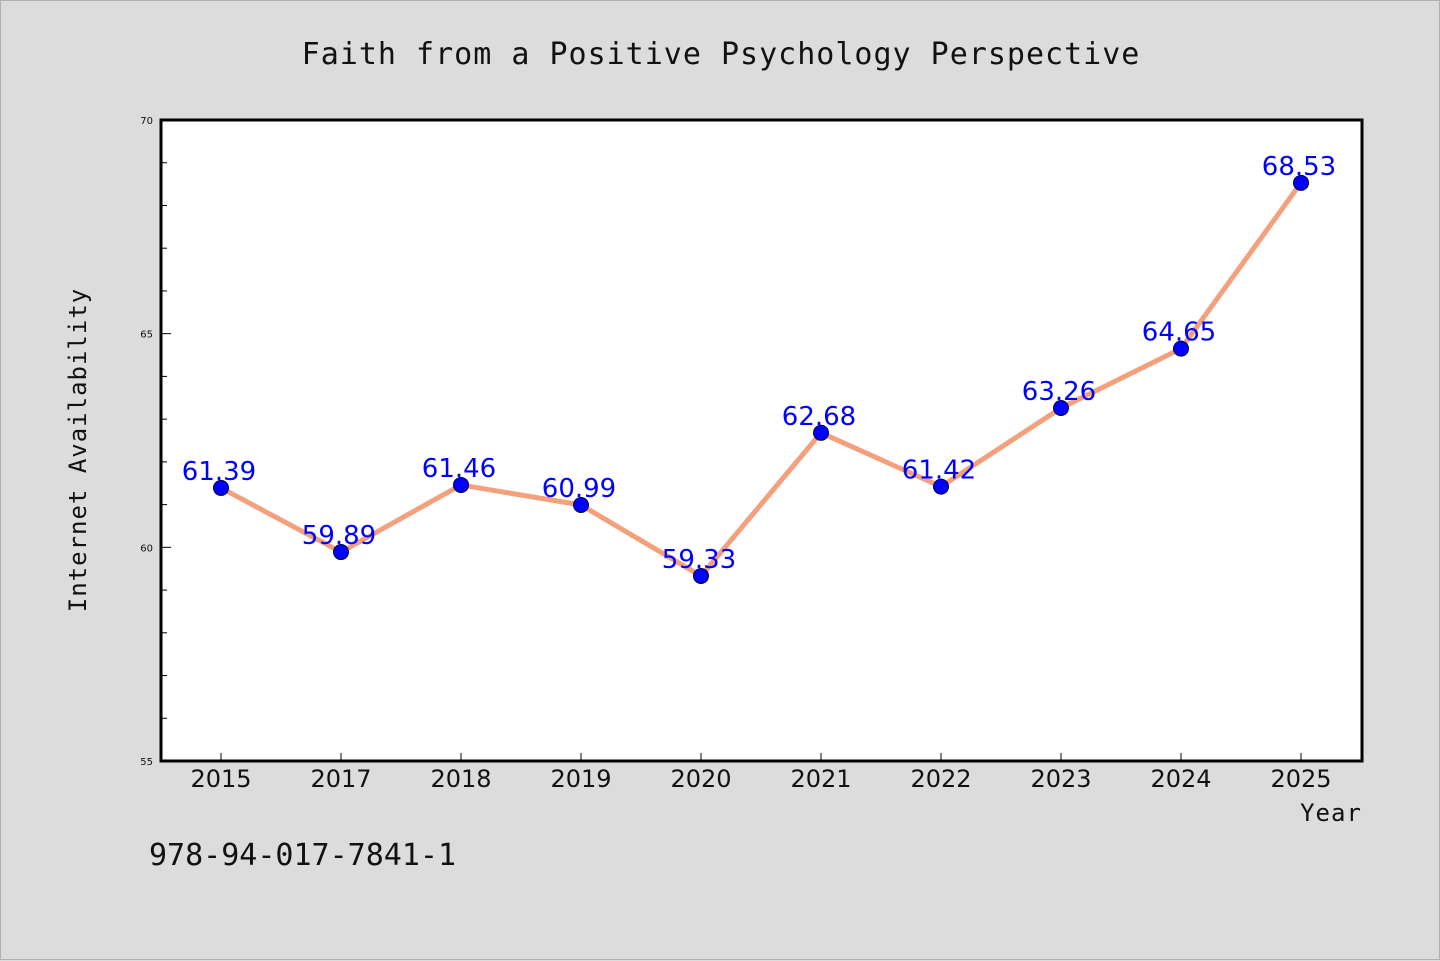  Describe the element at coordinates (219, 472) in the screenshot. I see `data-label: 61.39` at that location.